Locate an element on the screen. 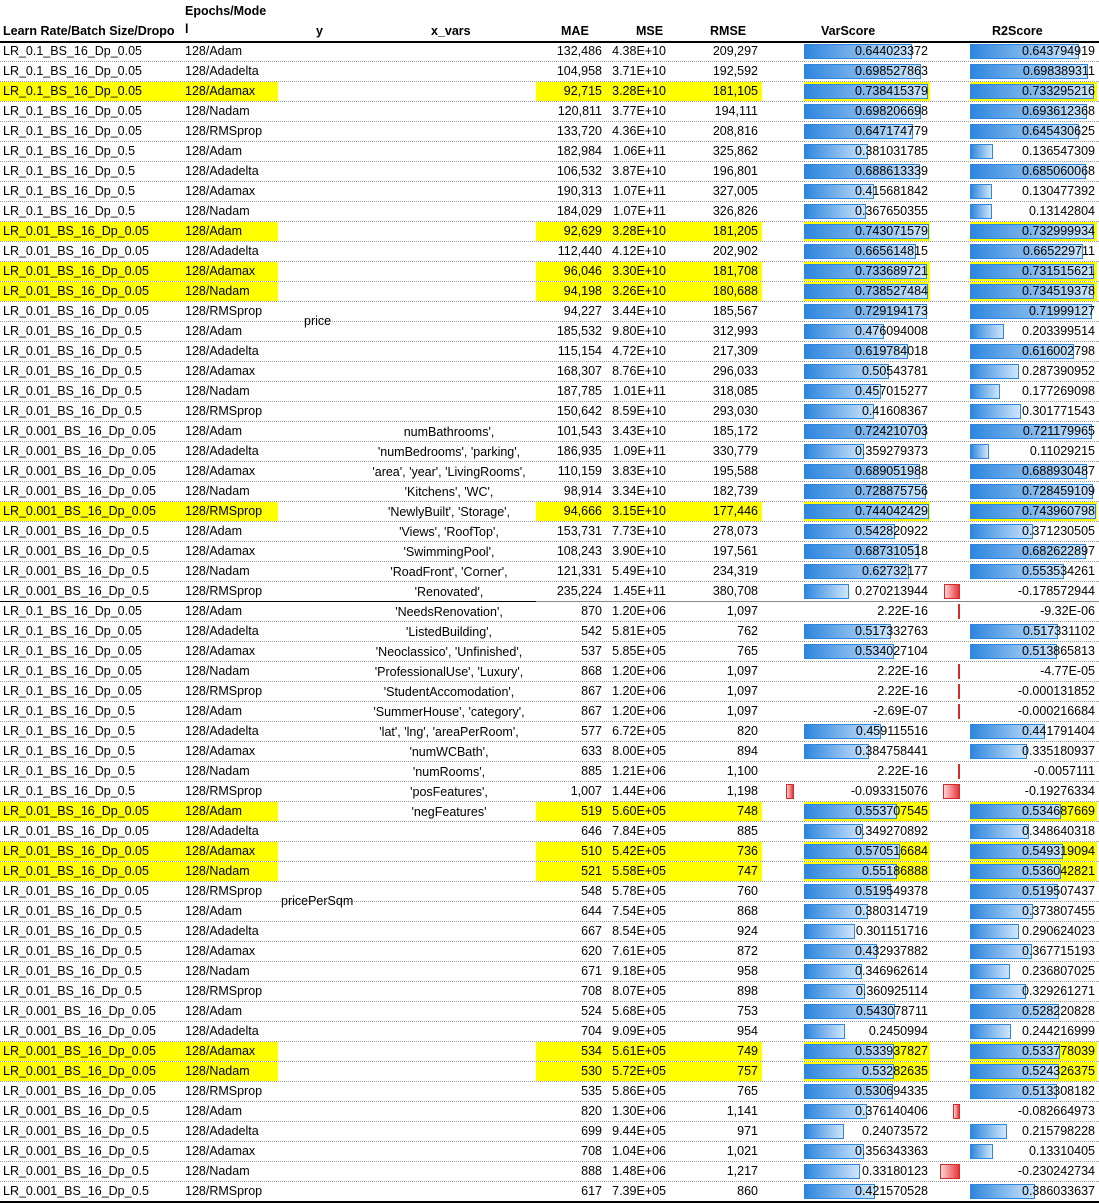 The image size is (1099, 1203). rmse-cell: 217,309 is located at coordinates (735, 351).